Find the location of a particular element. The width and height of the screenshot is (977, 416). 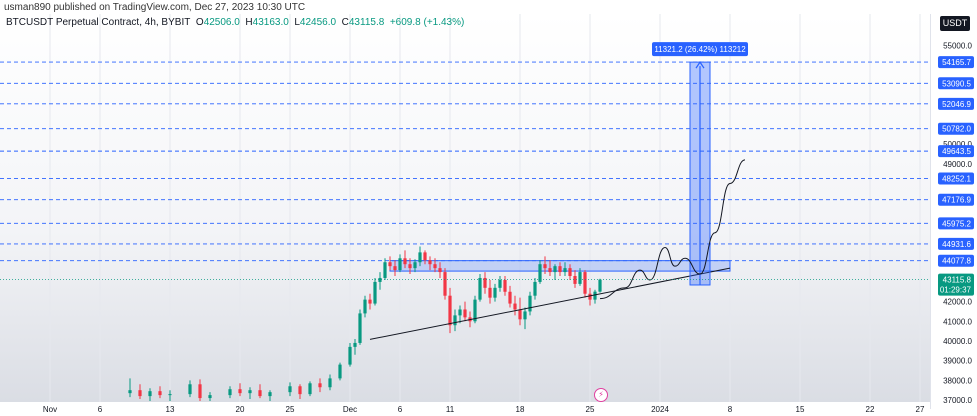

time-tick: Nov is located at coordinates (50, 409).